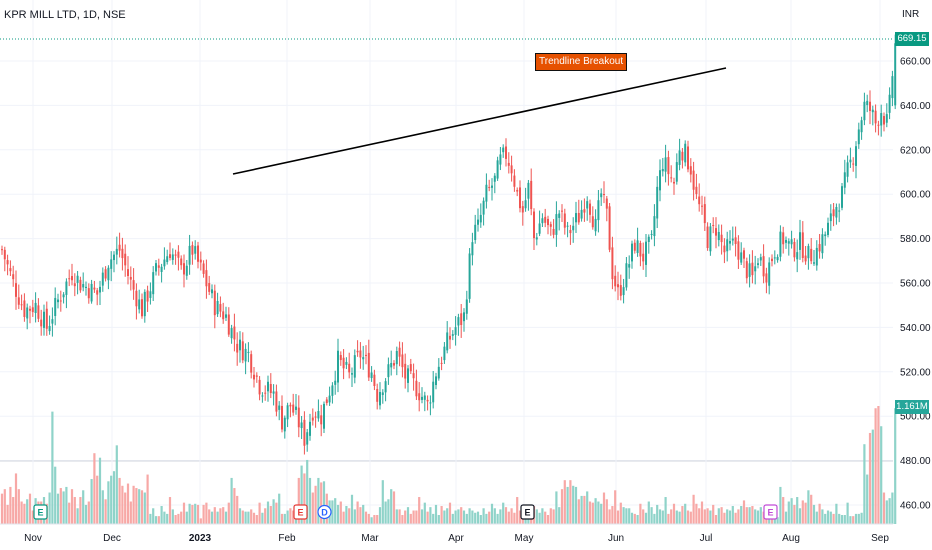 This screenshot has height=550, width=932. I want to click on trendline, so click(479, 121).